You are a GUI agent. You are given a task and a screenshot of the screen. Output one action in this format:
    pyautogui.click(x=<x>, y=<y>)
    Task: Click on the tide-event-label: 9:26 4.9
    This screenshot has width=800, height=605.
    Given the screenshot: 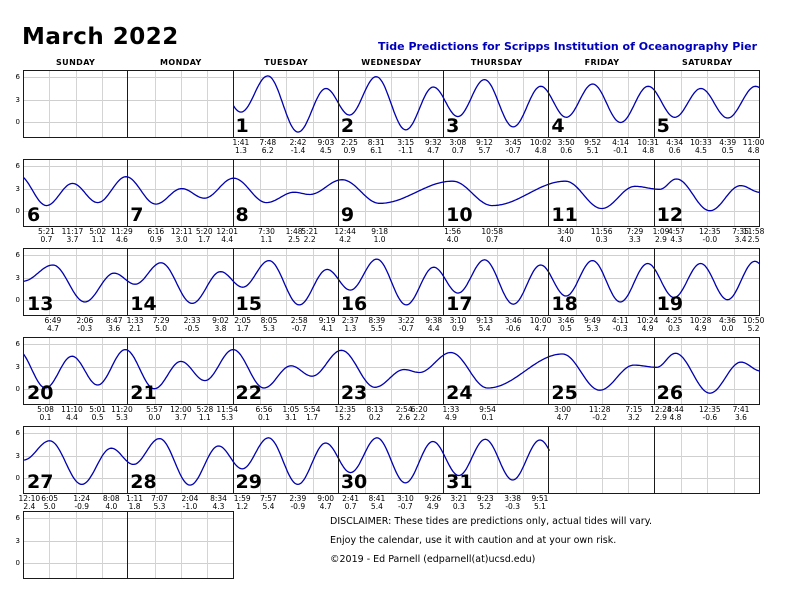 What is the action you would take?
    pyautogui.click(x=432, y=503)
    